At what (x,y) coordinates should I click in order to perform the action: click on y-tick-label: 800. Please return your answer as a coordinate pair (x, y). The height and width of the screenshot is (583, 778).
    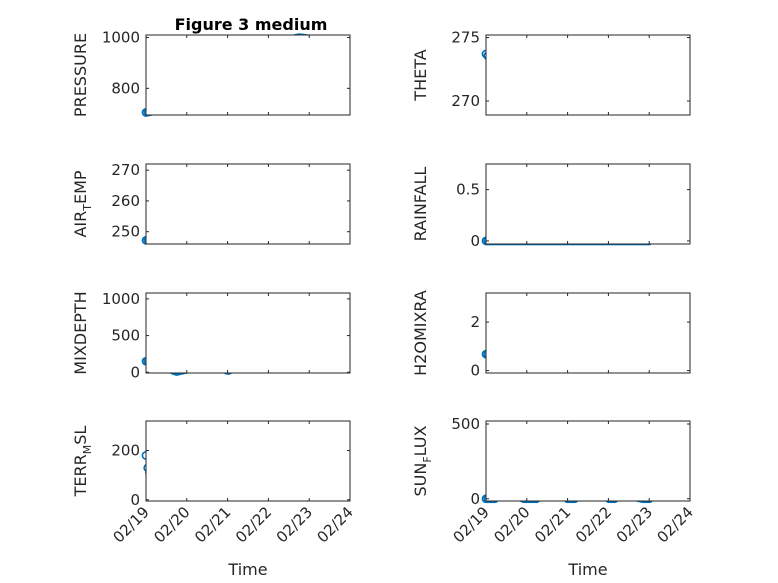
    Looking at the image, I should click on (125, 88).